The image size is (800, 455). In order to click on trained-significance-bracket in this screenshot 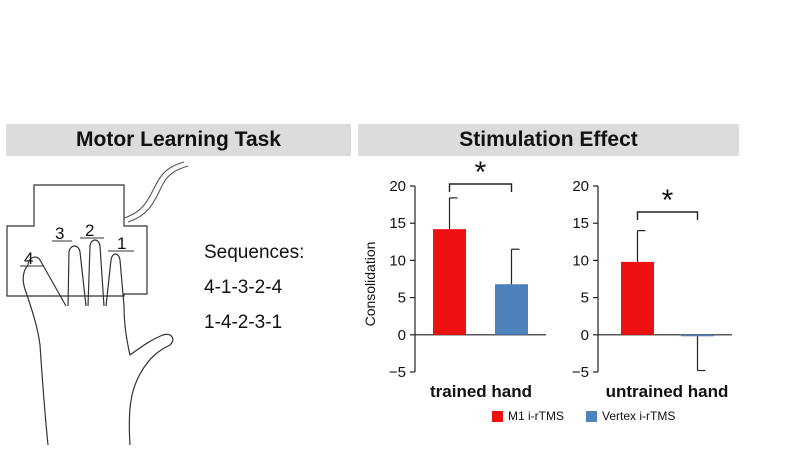, I will do `click(480, 187)`.